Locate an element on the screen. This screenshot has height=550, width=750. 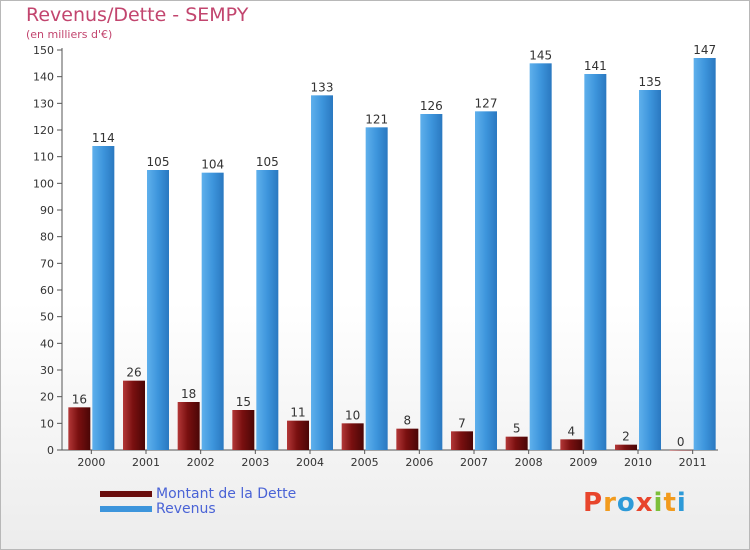
x-tick-label: 2001 is located at coordinates (146, 462).